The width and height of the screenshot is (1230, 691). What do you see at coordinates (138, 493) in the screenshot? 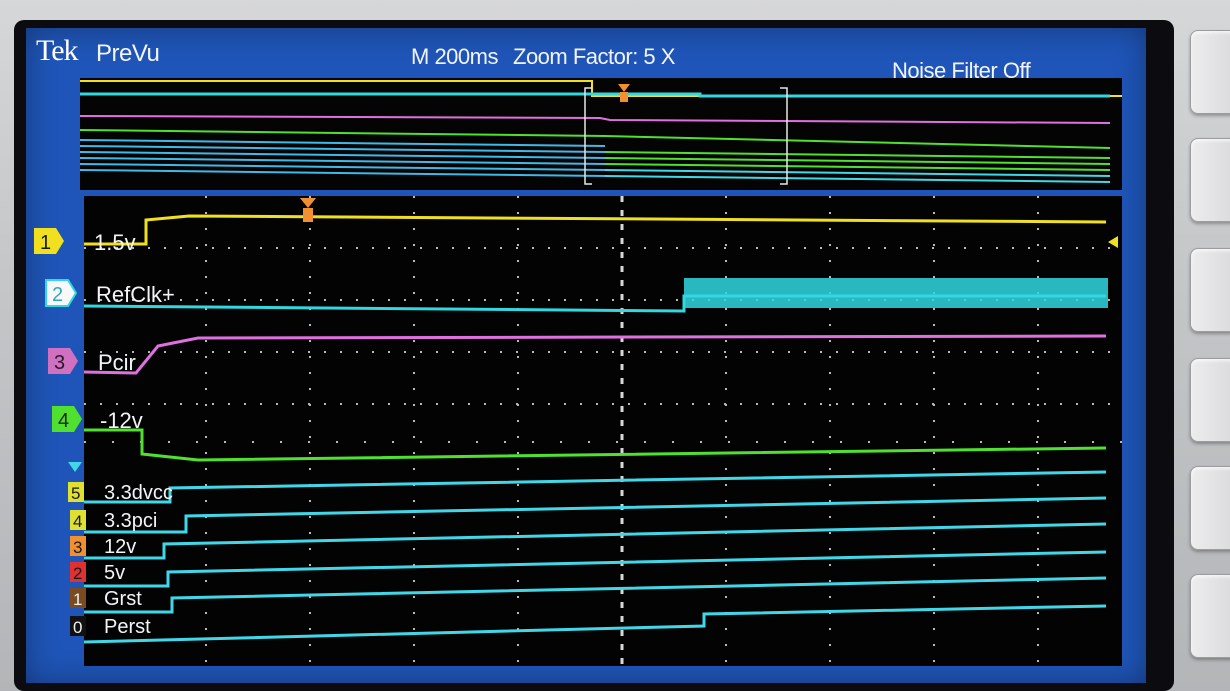
I see `svg-text: 3.3dvcc` at bounding box center [138, 493].